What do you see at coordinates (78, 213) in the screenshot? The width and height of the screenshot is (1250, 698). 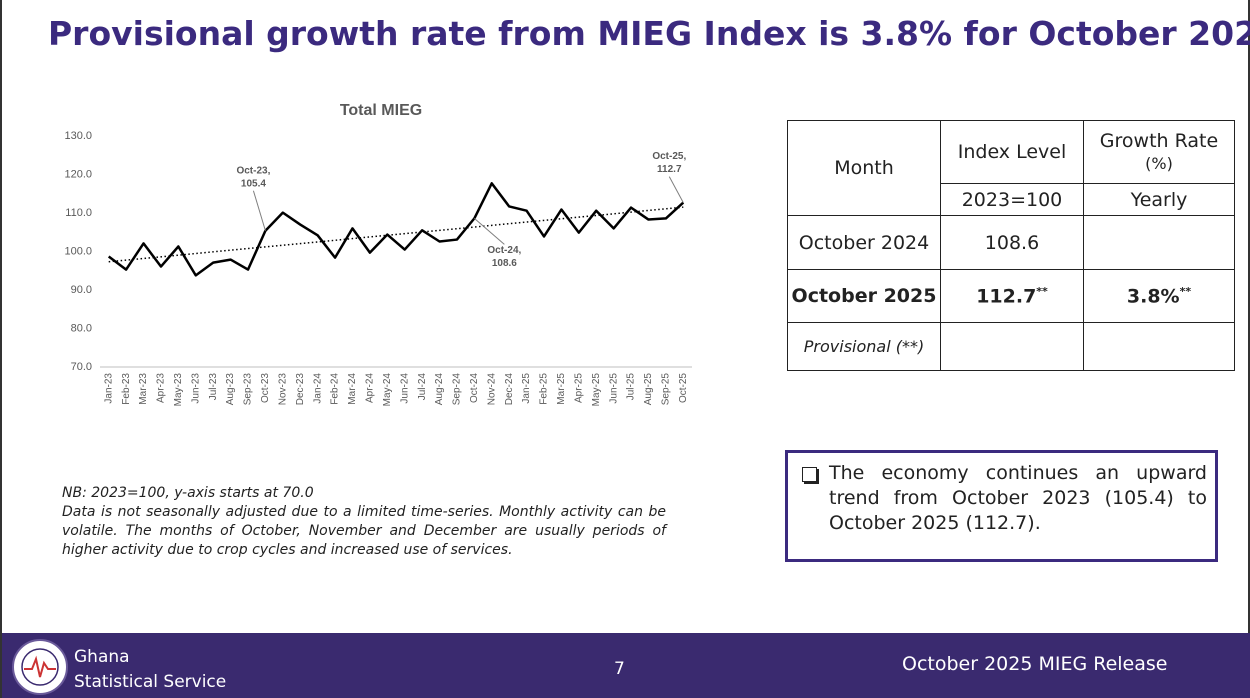 I see `y-tick-label: 110.0` at bounding box center [78, 213].